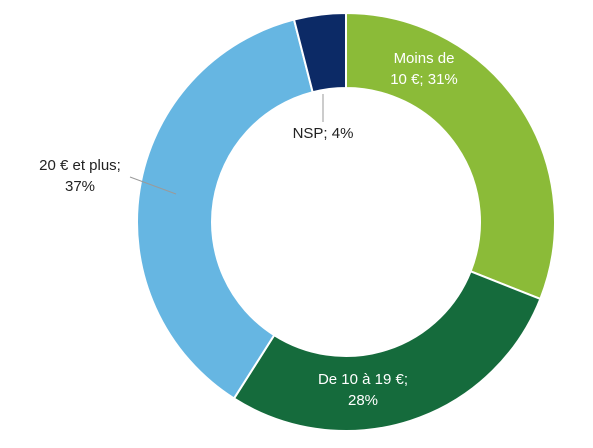 The image size is (593, 448). Describe the element at coordinates (363, 400) in the screenshot. I see `slice-label-line: 28%` at that location.